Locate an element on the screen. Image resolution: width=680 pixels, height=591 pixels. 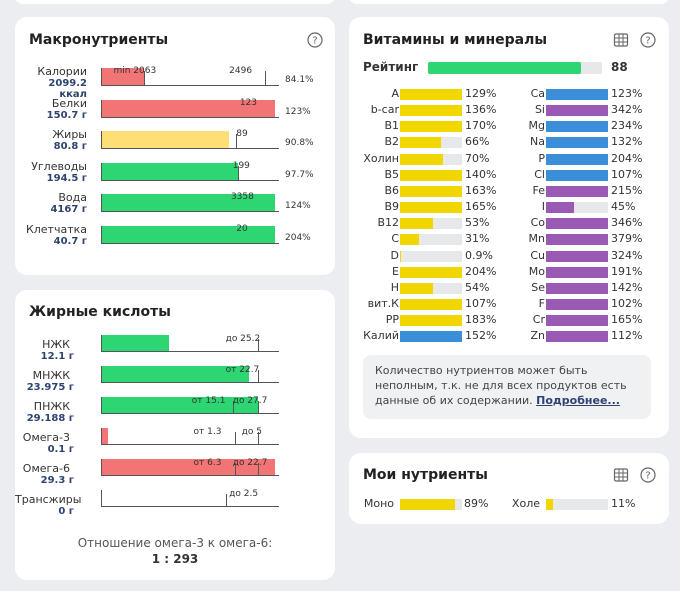
vitamin-percent: 66% is located at coordinates (477, 142).